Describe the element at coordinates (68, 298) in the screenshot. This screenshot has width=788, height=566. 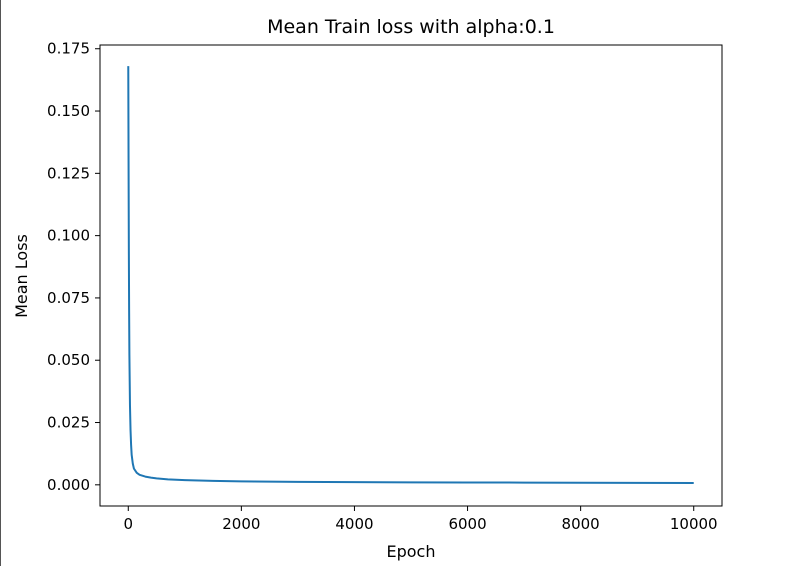
I see `y-tick-label: 0.075` at that location.